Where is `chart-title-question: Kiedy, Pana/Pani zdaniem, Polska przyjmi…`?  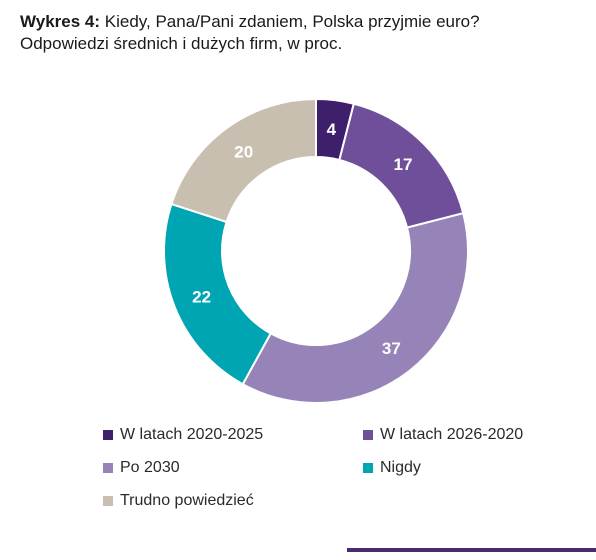 chart-title-question: Kiedy, Pana/Pani zdaniem, Polska przyjmi… is located at coordinates (292, 21).